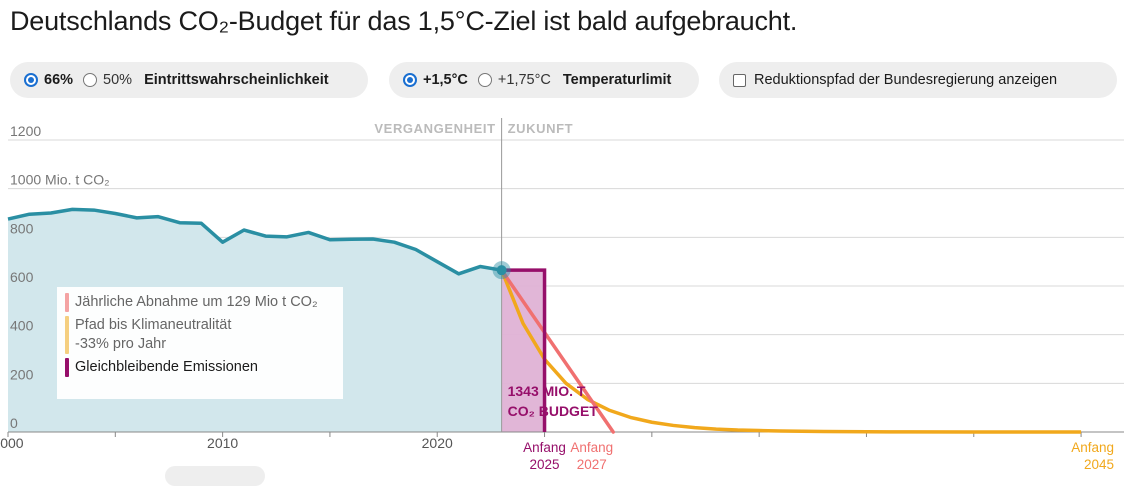  I want to click on legend-swatch-decline, so click(67, 302).